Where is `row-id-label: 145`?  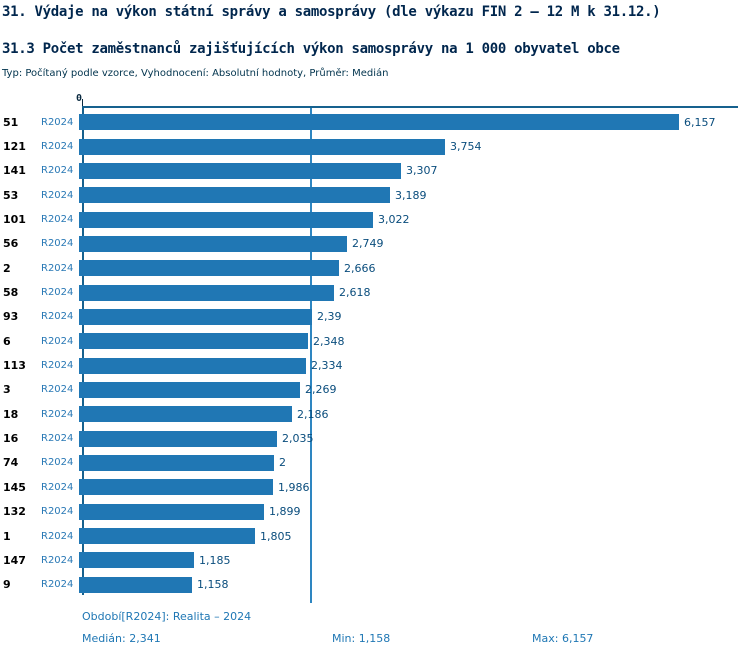
row-id-label: 145 is located at coordinates (14, 487).